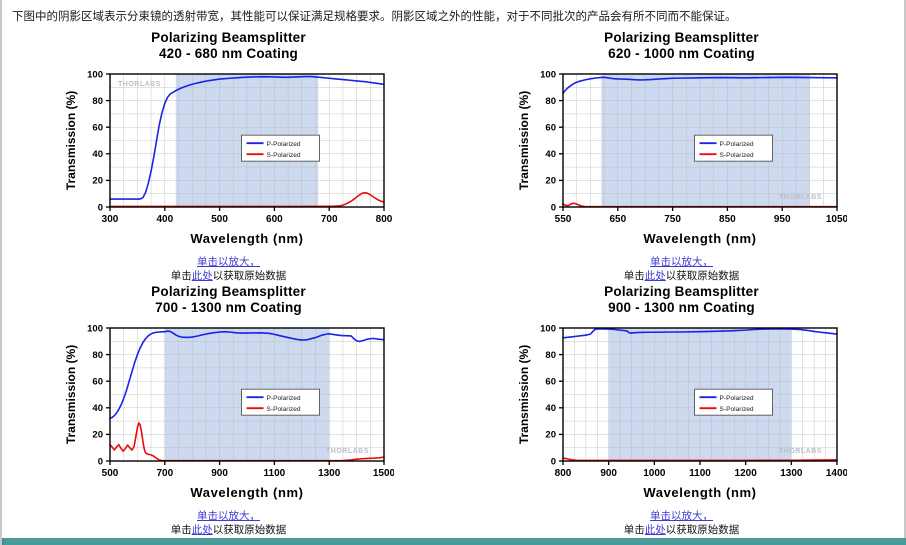  I want to click on raw-prefix-3: 单击, so click(634, 530).